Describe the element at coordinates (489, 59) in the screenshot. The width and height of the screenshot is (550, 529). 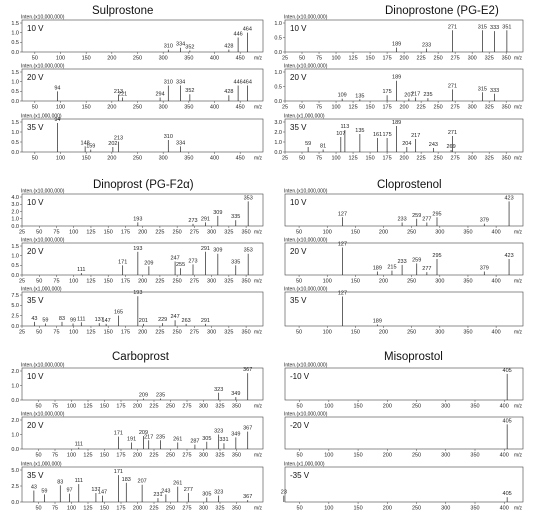
I see `x-tick-label: 325` at that location.